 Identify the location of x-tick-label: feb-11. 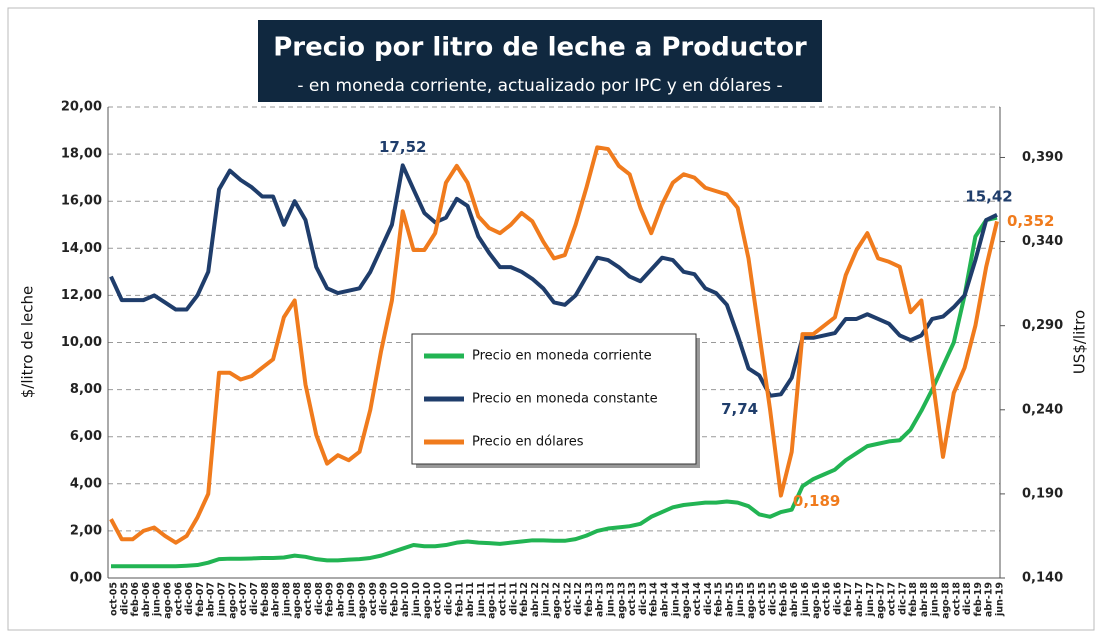
(459, 599).